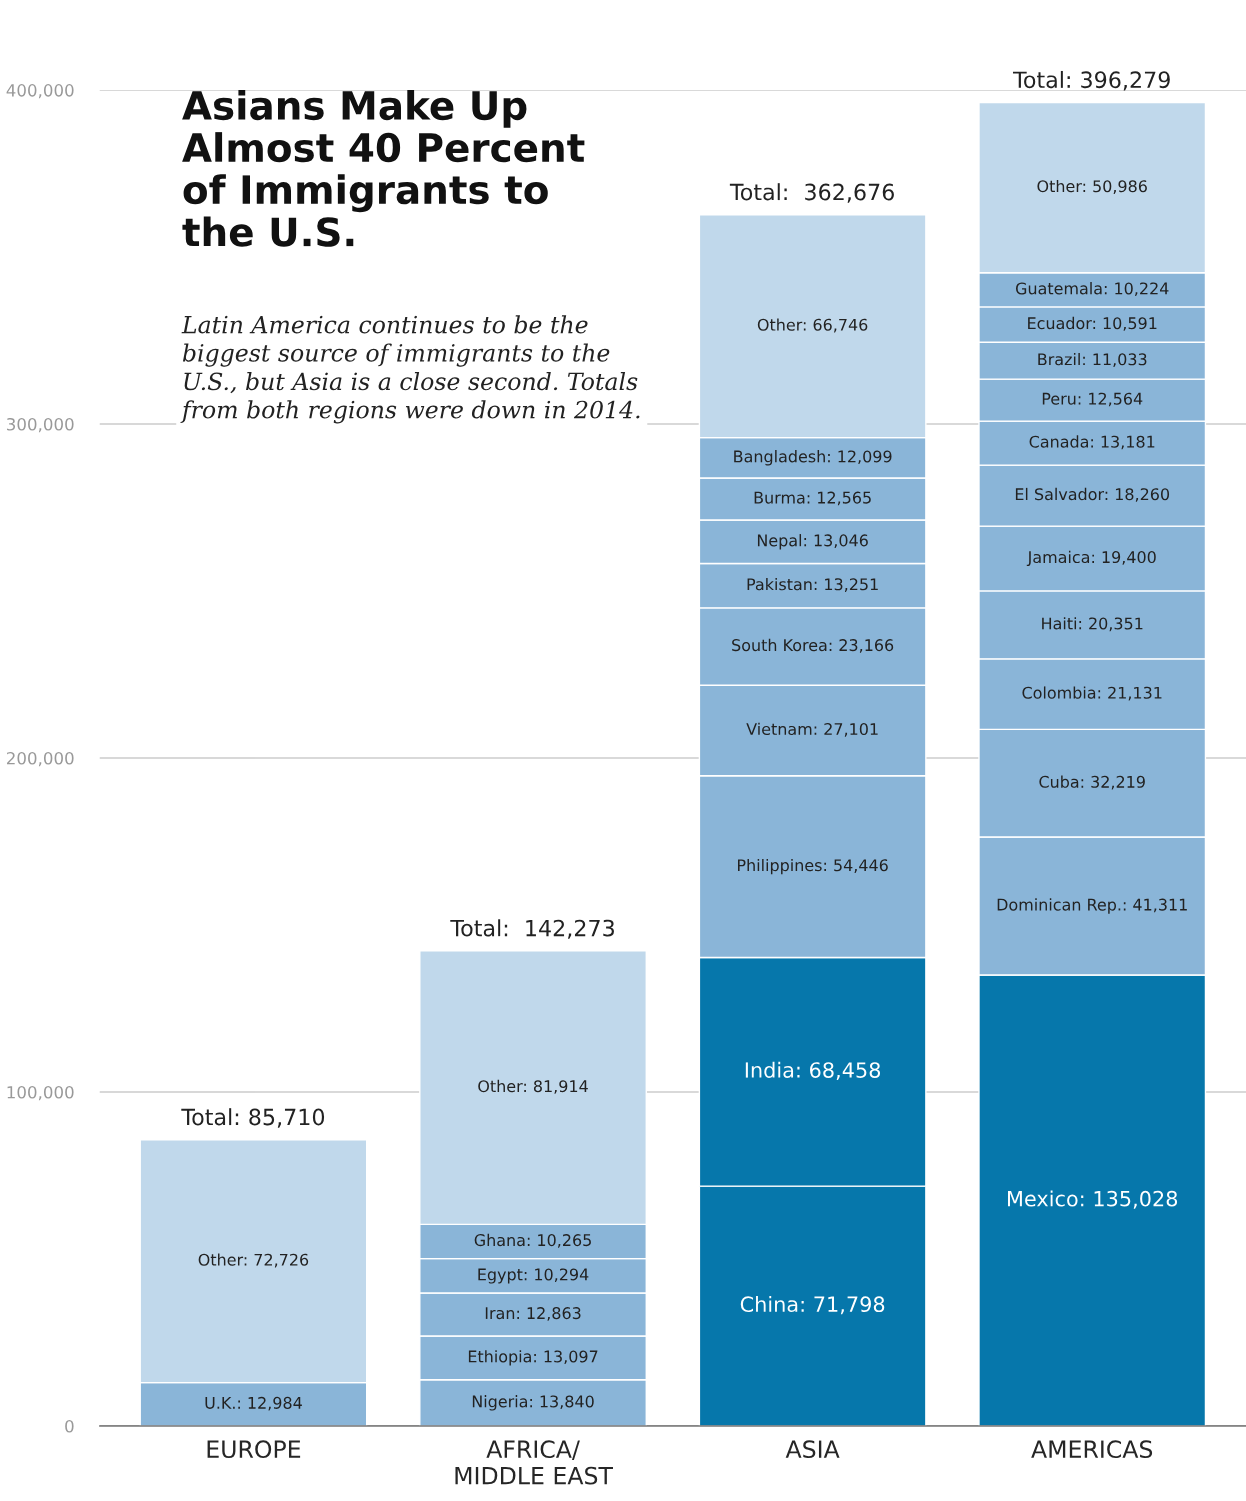 The width and height of the screenshot is (1246, 1501). Describe the element at coordinates (410, 369) in the screenshot. I see `text: Latin America continues to be the biggest source of immigrants to the U.S., but Asia is a close second. Totals from both regions were down in 2014.` at that location.